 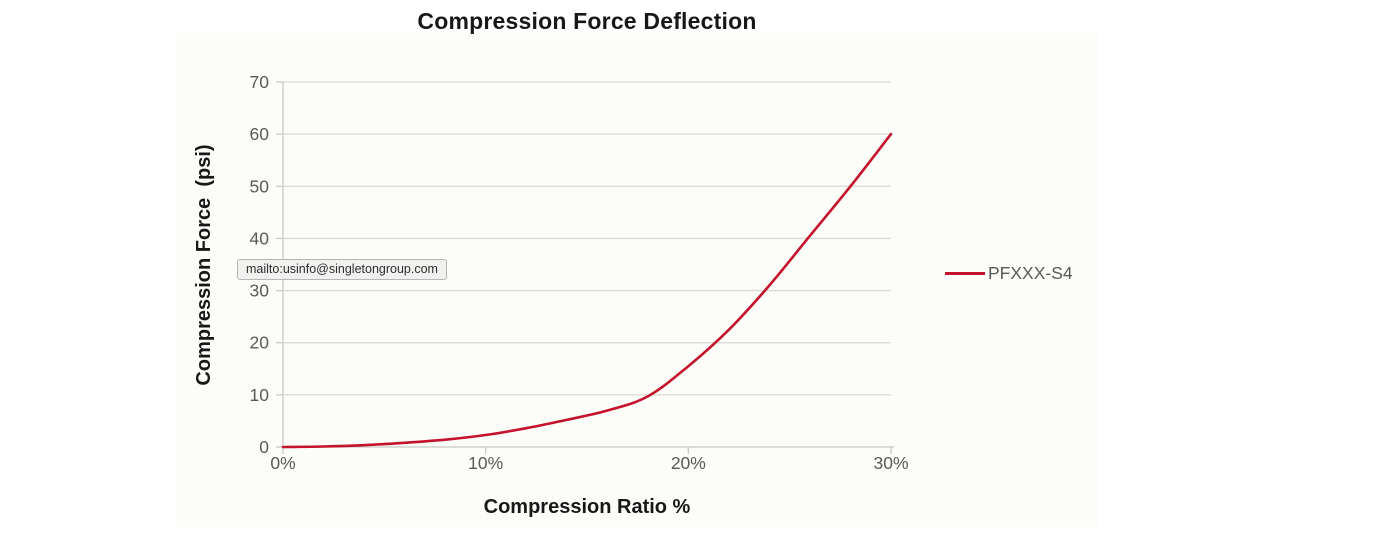 I want to click on x-tick-label: 30%, so click(x=890, y=463).